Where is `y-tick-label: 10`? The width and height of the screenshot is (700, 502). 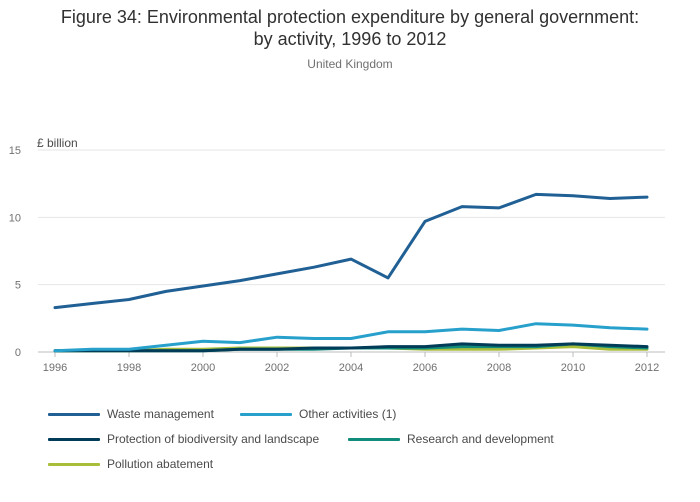 y-tick-label: 10 is located at coordinates (15, 218).